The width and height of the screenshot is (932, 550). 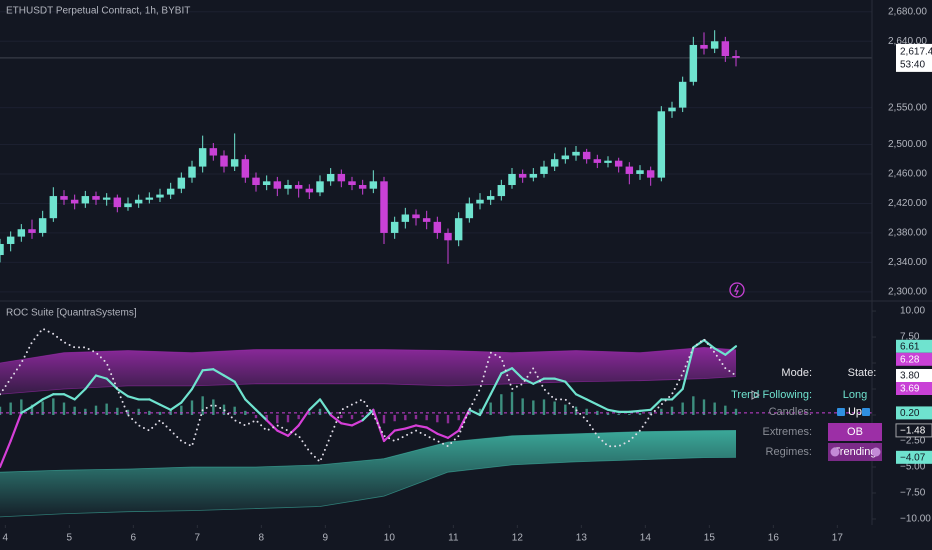 What do you see at coordinates (913, 431) in the screenshot?
I see `last-value-label: −1.48` at bounding box center [913, 431].